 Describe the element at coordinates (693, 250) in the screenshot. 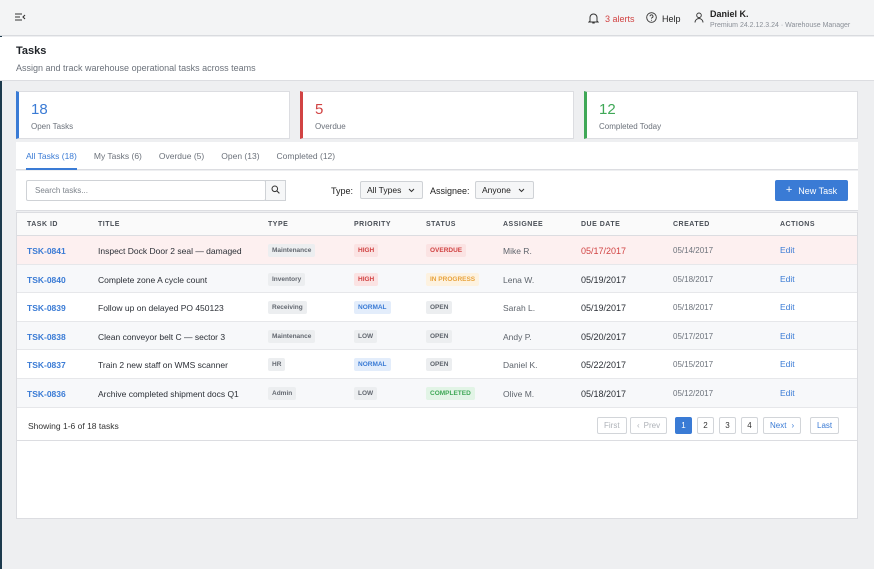

I see `created-date: 05/14/2017` at that location.